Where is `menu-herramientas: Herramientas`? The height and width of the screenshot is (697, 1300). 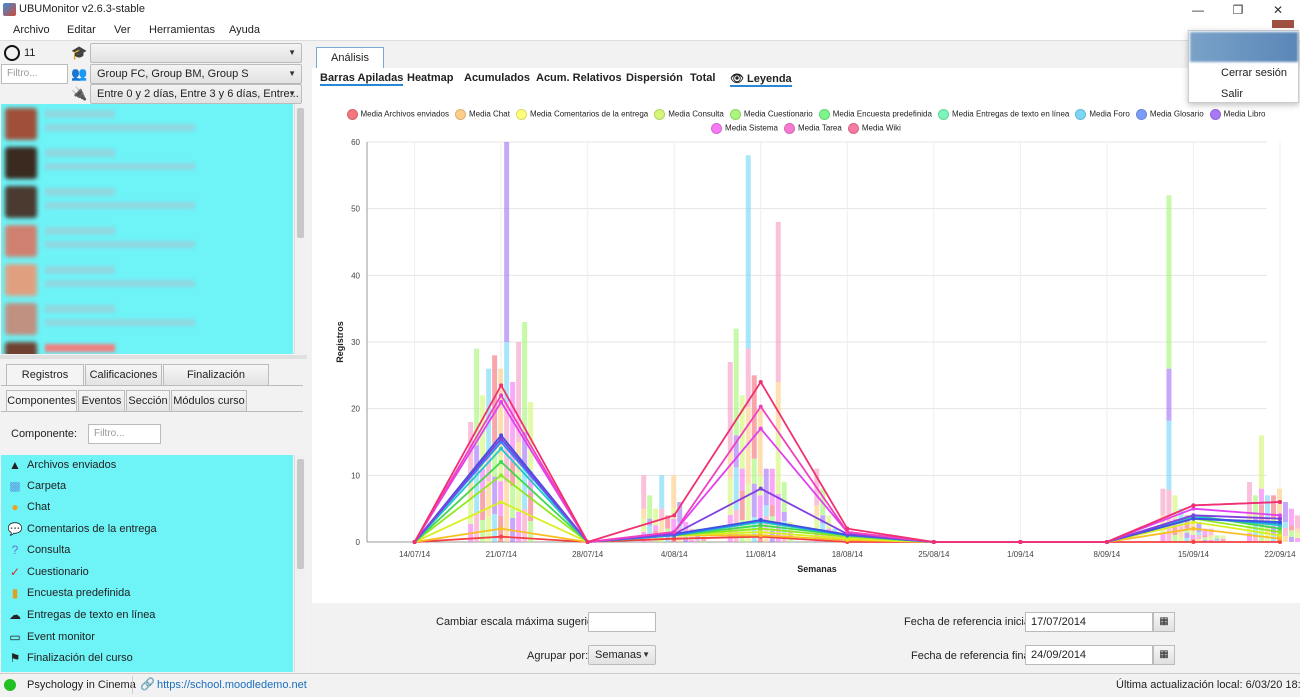
menu-herramientas: Herramientas is located at coordinates (182, 30).